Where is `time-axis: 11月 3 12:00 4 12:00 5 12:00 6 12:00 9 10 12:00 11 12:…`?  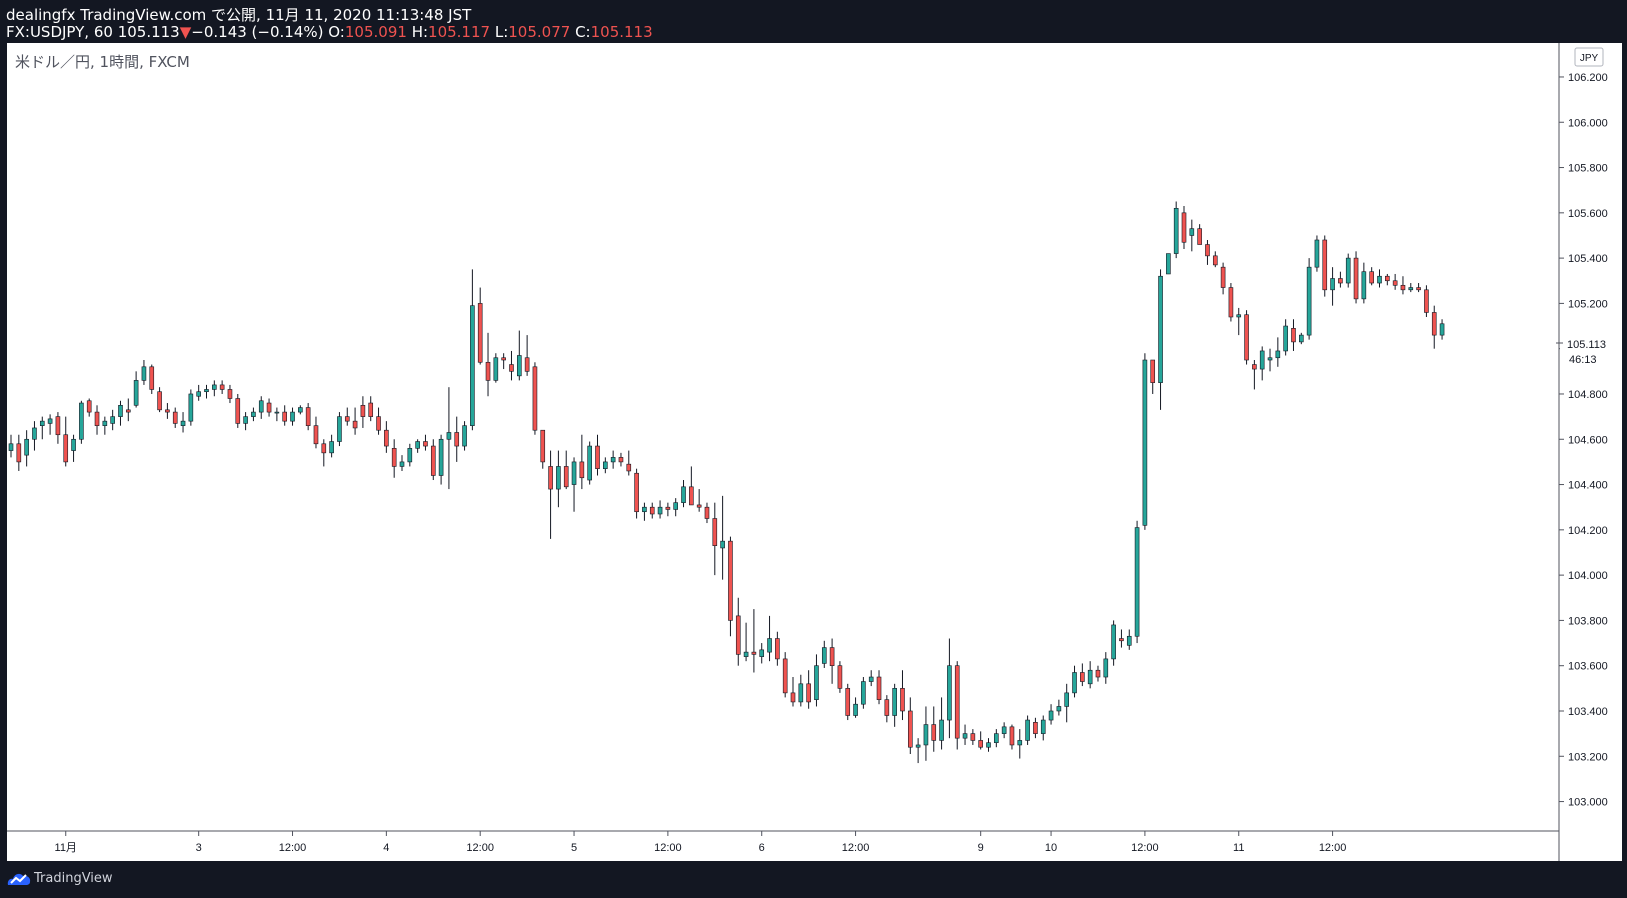 time-axis: 11月 3 12:00 4 12:00 5 12:00 6 12:00 9 10 12:00 11 12:… is located at coordinates (701, 842).